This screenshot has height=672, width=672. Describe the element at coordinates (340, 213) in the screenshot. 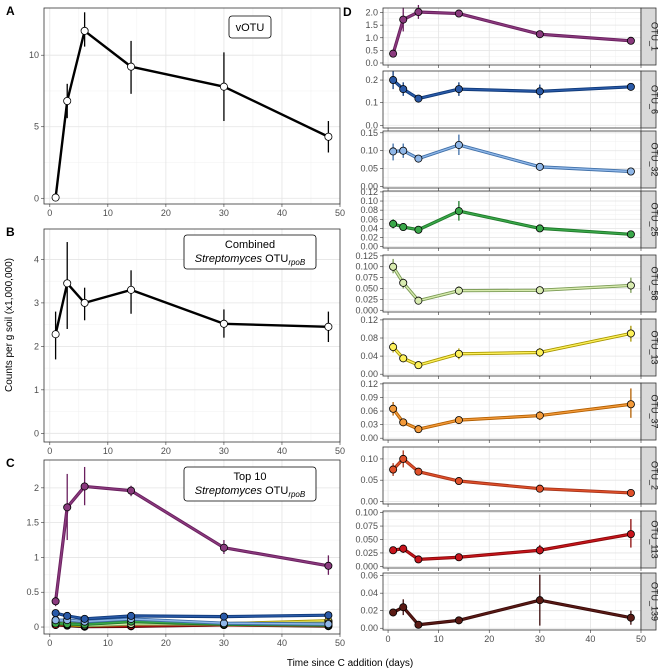

I see `x-tick-label: 50` at that location.